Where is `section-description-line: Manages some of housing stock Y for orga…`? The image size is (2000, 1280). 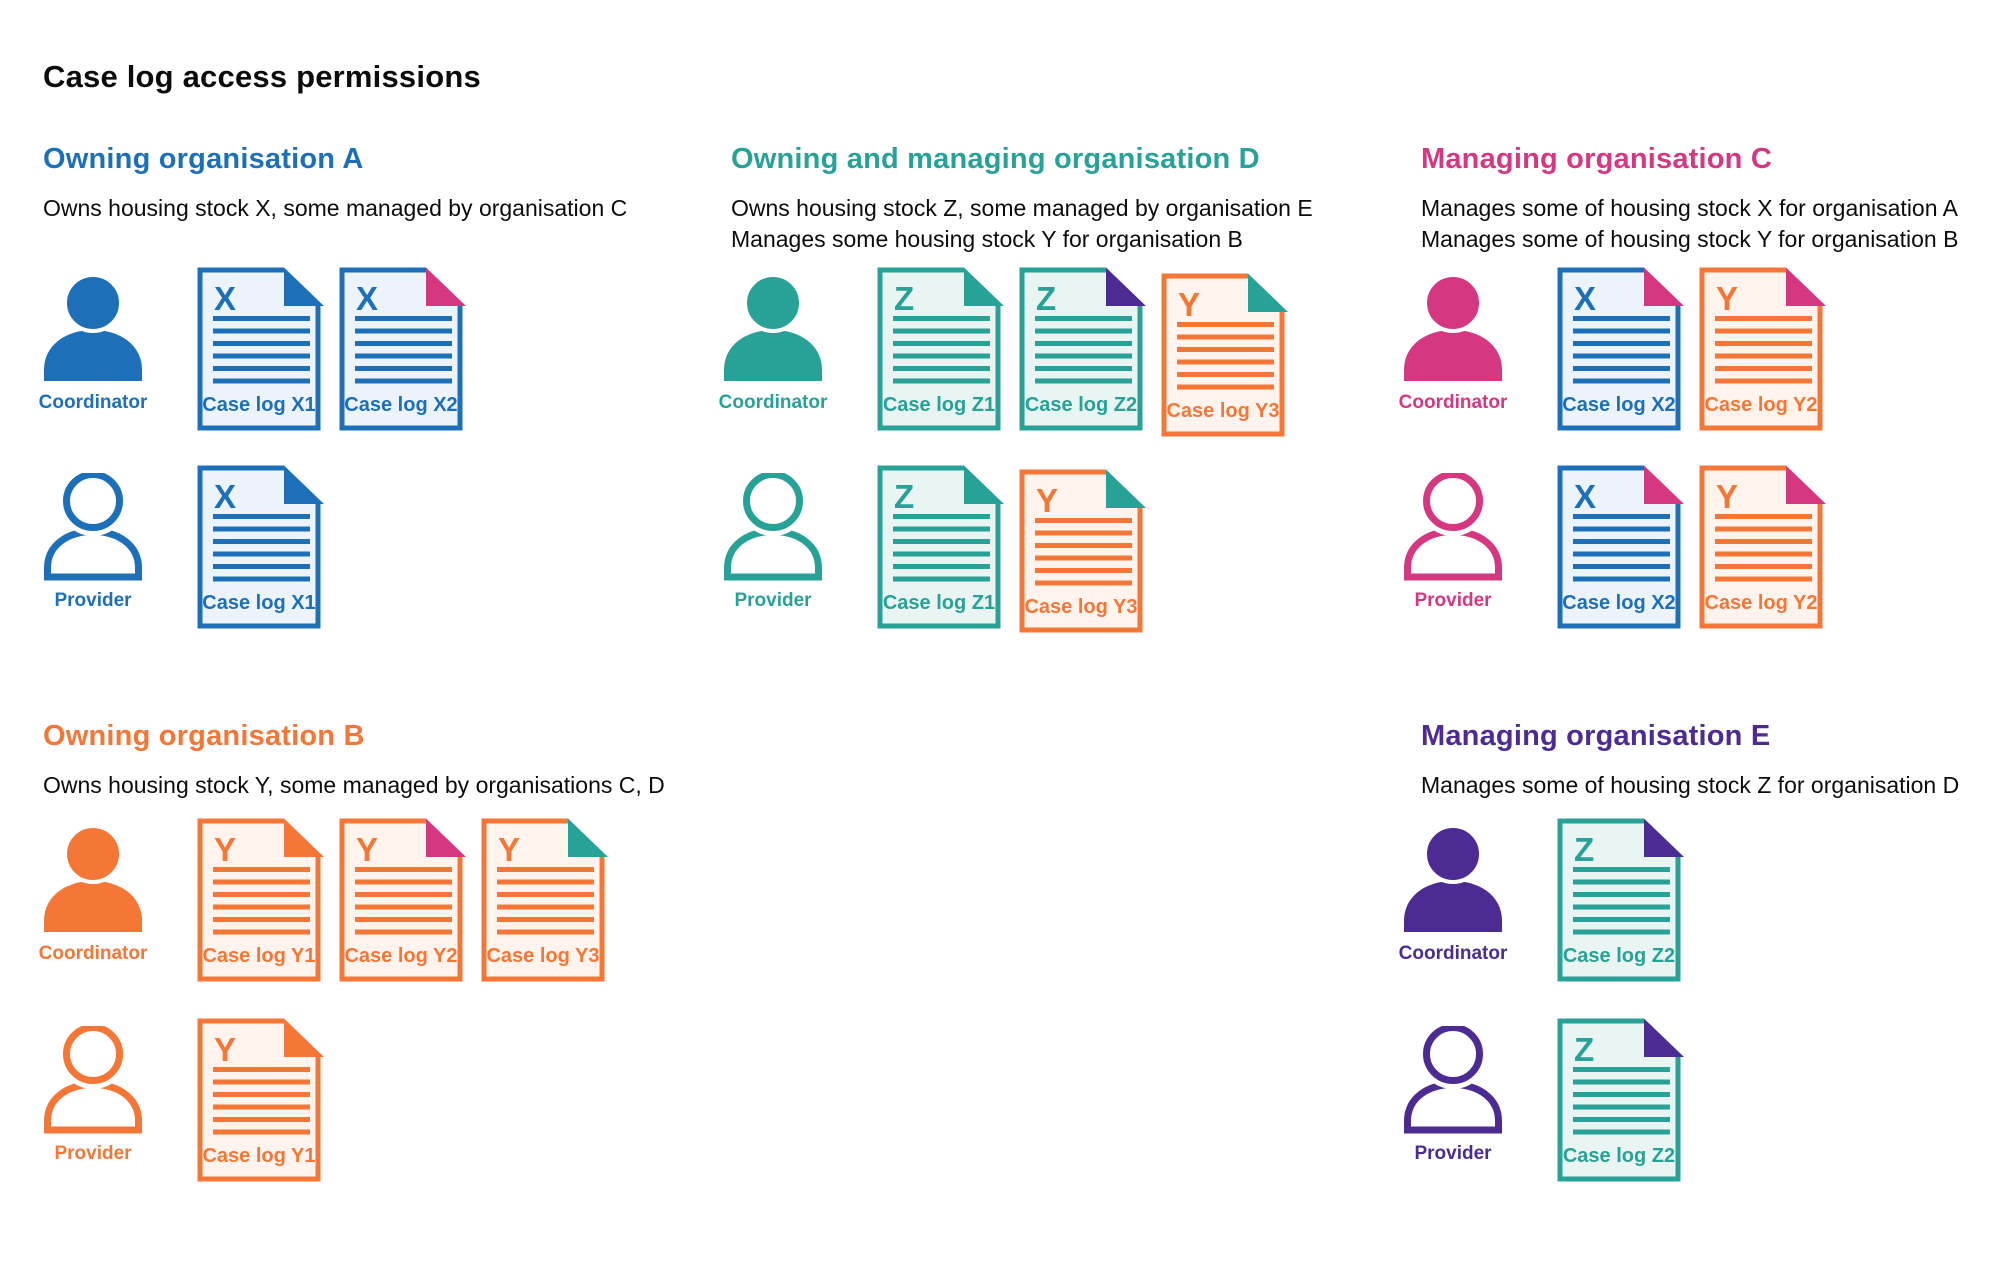 section-description-line: Manages some of housing stock Y for orga… is located at coordinates (1690, 239).